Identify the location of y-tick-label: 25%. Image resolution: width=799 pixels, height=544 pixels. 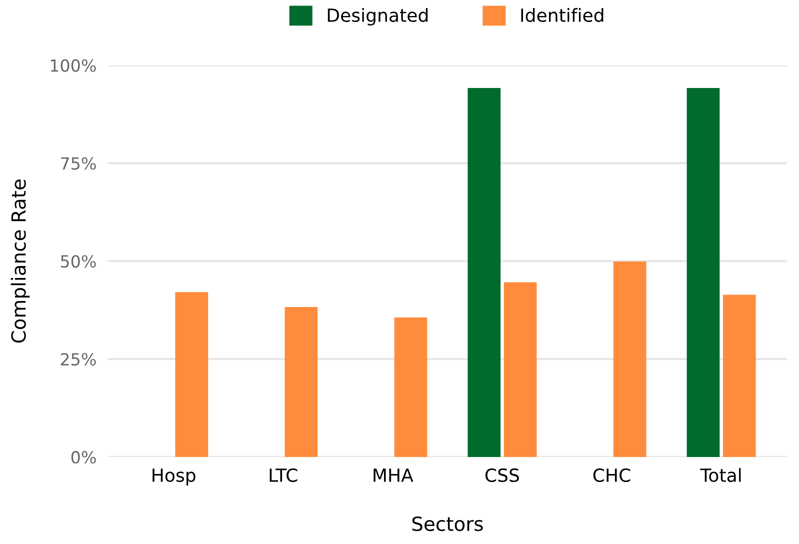
(78, 359).